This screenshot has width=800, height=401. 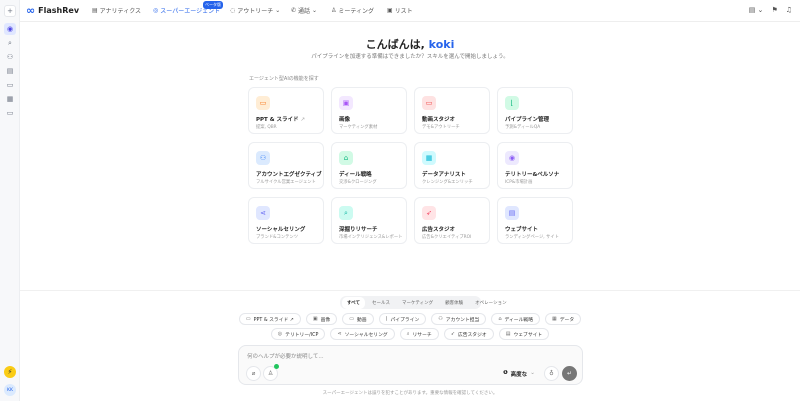 I want to click on card-title: パイプライン管理, so click(x=527, y=119).